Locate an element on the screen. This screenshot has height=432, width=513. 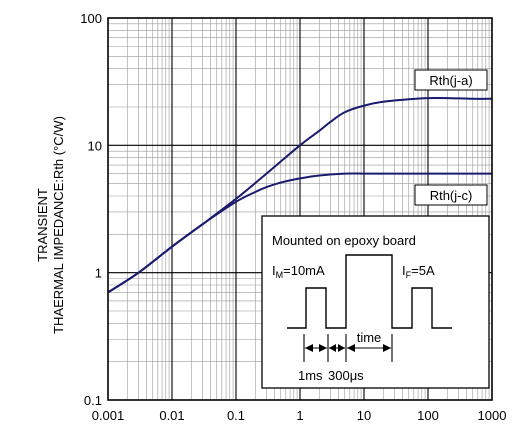
inset-time-label: time is located at coordinates (369, 337).